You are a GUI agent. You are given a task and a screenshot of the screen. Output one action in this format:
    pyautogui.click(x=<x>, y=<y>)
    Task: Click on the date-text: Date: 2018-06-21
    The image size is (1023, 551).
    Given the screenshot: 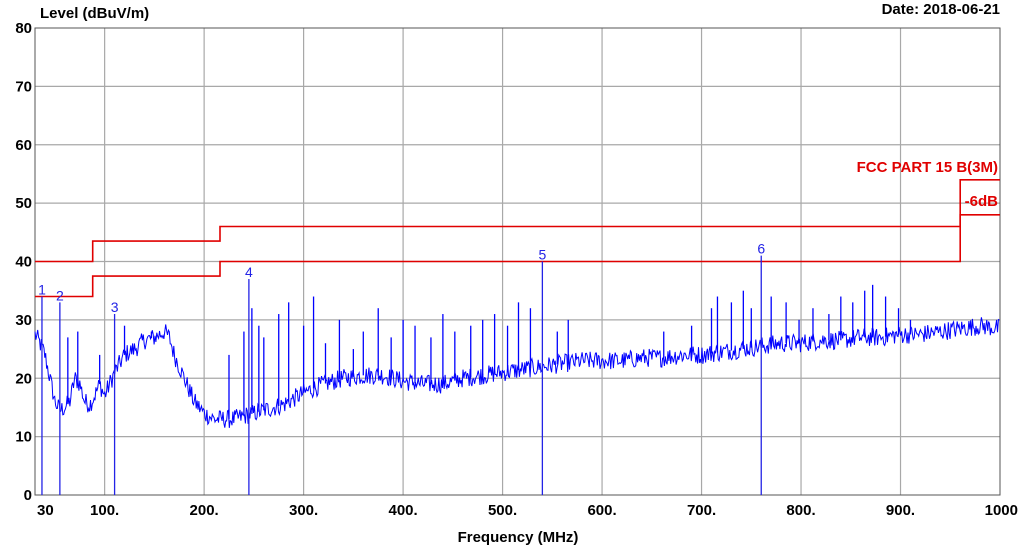 What is the action you would take?
    pyautogui.click(x=941, y=9)
    